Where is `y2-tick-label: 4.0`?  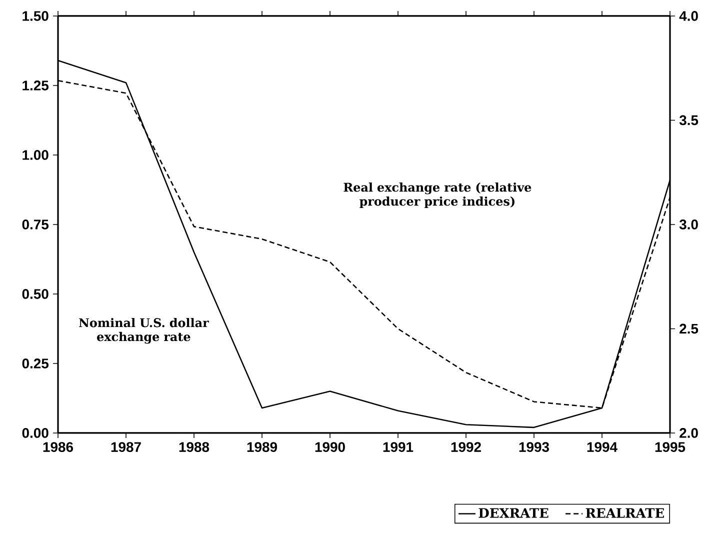
y2-tick-label: 4.0 is located at coordinates (688, 16).